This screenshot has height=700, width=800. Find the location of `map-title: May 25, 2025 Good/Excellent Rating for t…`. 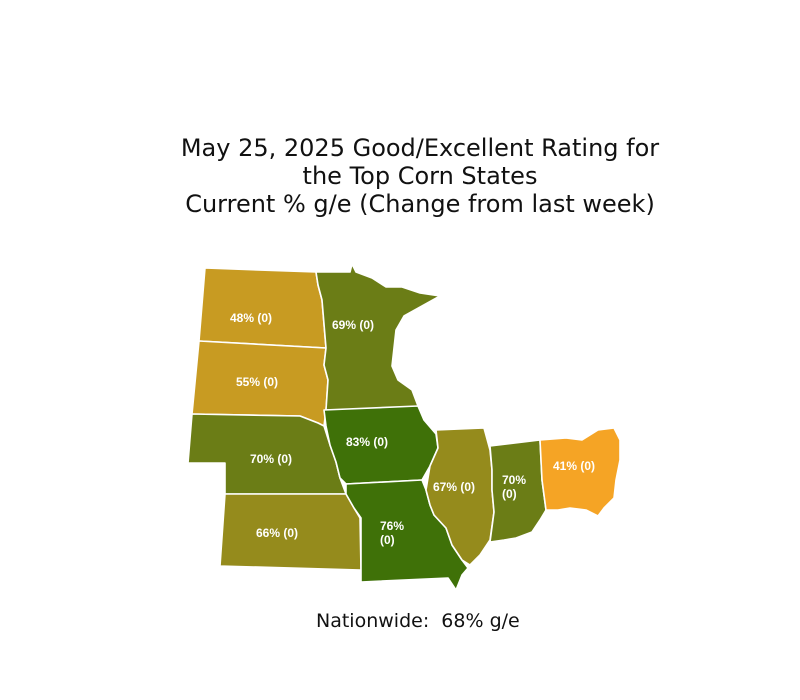

map-title: May 25, 2025 Good/Excellent Rating for t… is located at coordinates (400, 176).